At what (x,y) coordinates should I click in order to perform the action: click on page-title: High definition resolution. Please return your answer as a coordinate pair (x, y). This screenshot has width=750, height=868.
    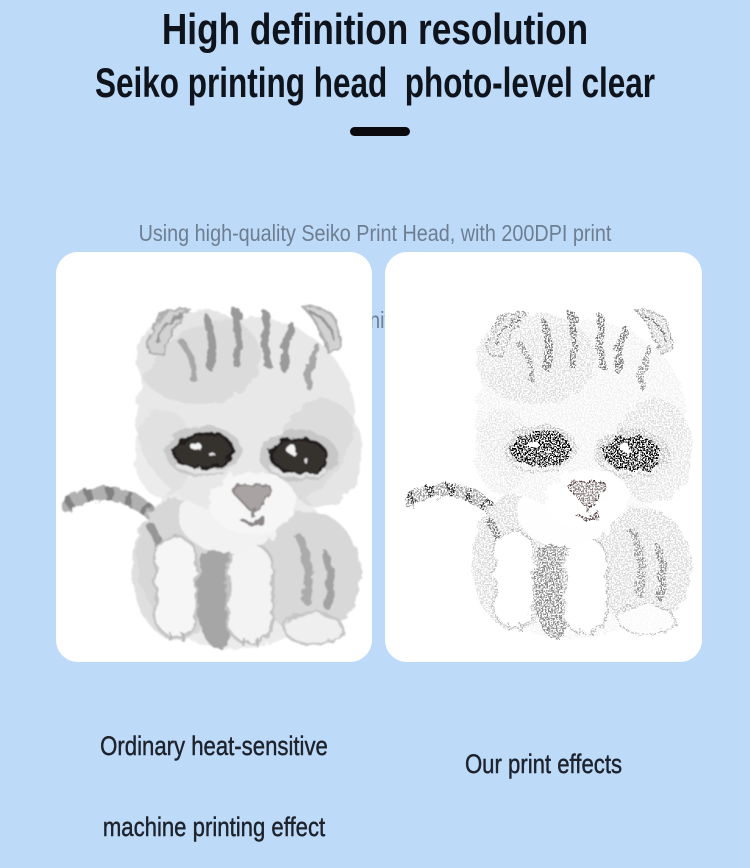
    Looking at the image, I should click on (375, 29).